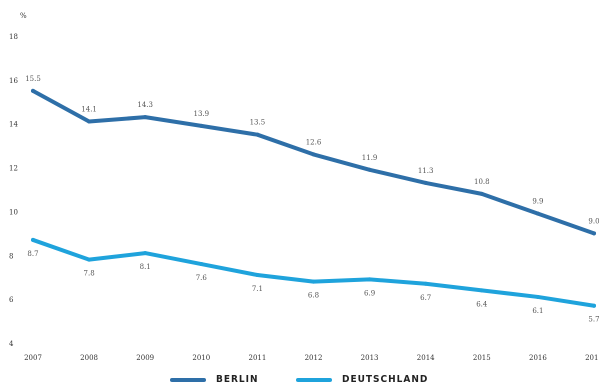 This screenshot has height=391, width=599. Describe the element at coordinates (89, 358) in the screenshot. I see `x-tick-label: 2008` at that location.